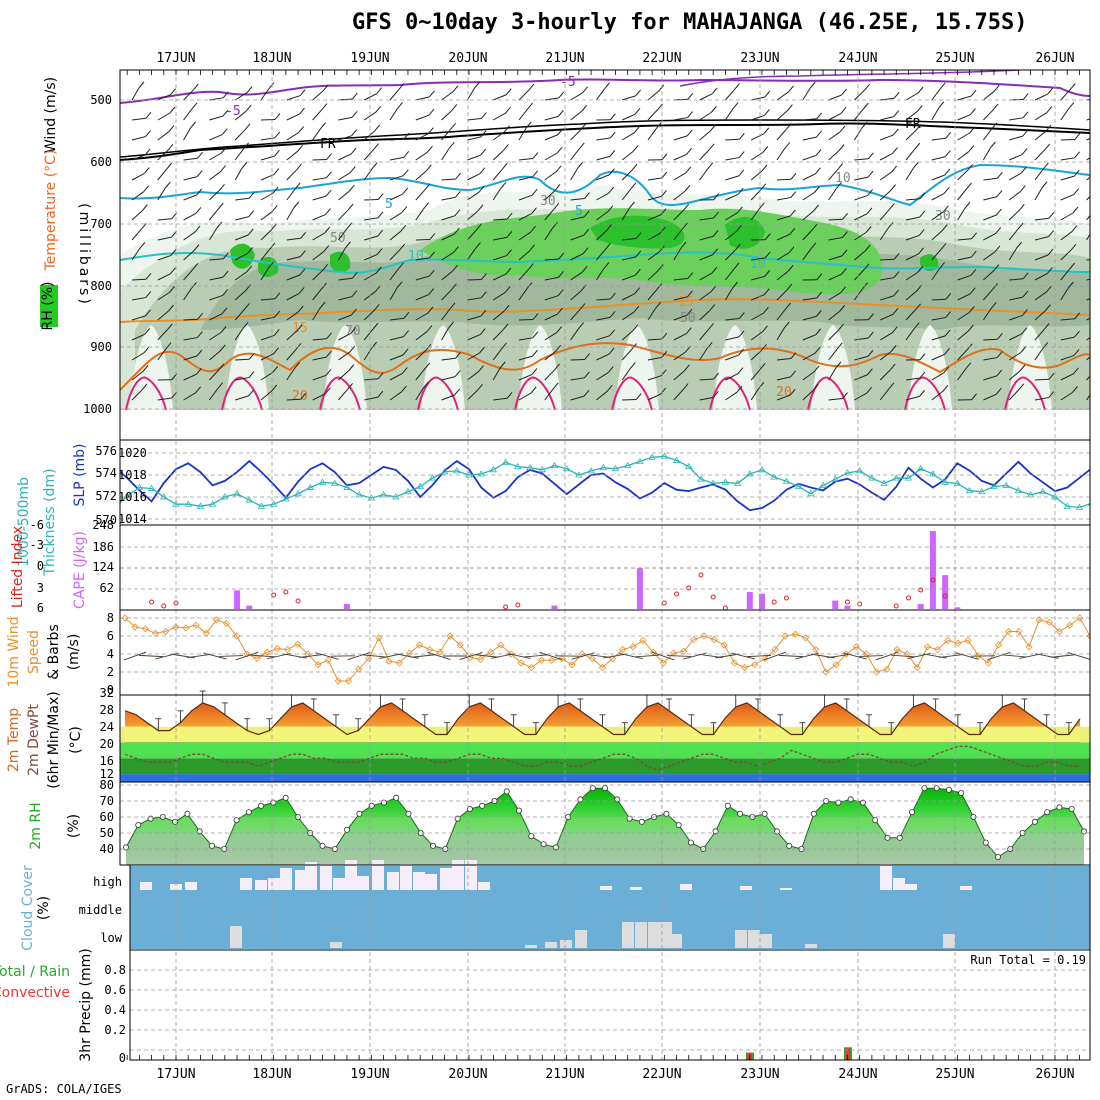 The image size is (1100, 1100). I want to click on li-tick: 0, so click(40, 566).